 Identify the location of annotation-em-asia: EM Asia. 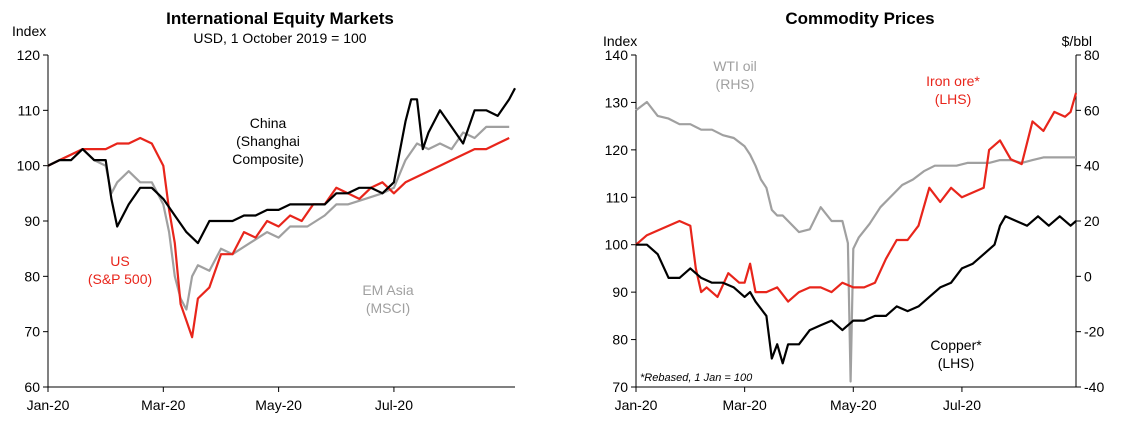
(388, 290).